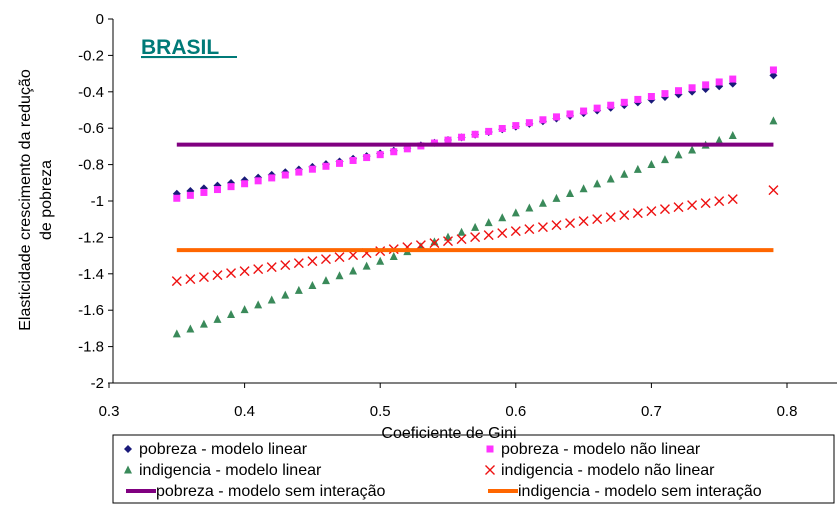 The height and width of the screenshot is (506, 837). I want to click on y-axis-title-line-2: de pobreza, so click(46, 200).